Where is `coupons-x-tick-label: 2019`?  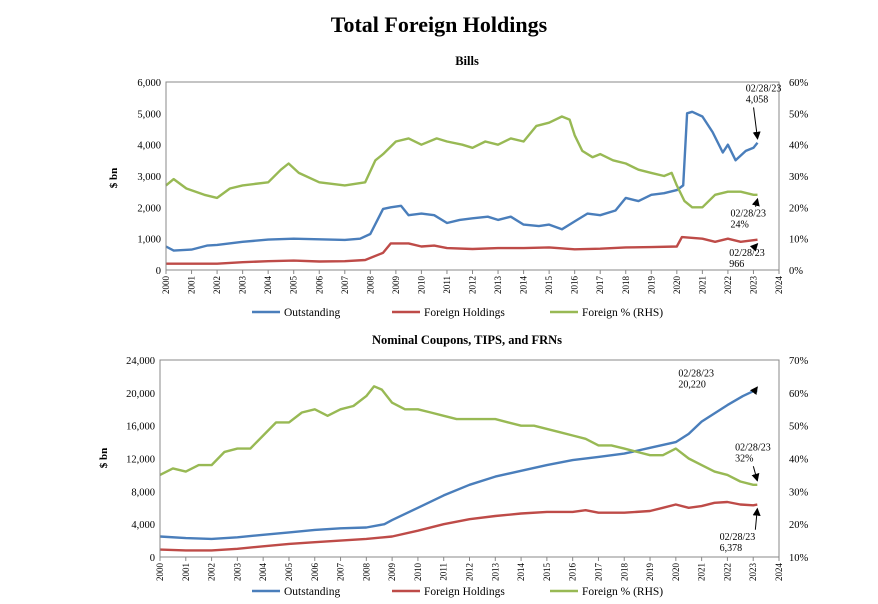 coupons-x-tick-label: 2019 is located at coordinates (650, 572).